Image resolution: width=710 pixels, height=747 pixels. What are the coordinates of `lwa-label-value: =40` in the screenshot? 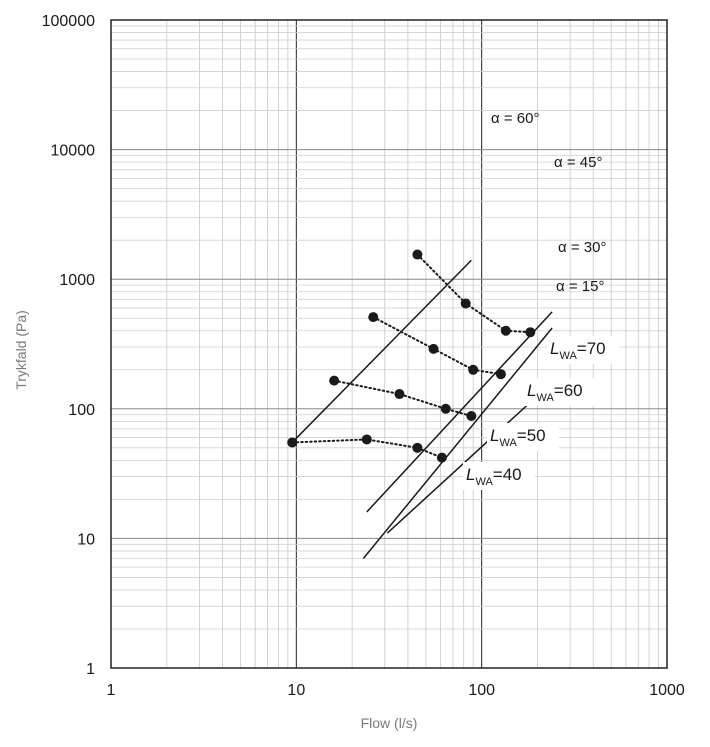 It's located at (507, 474).